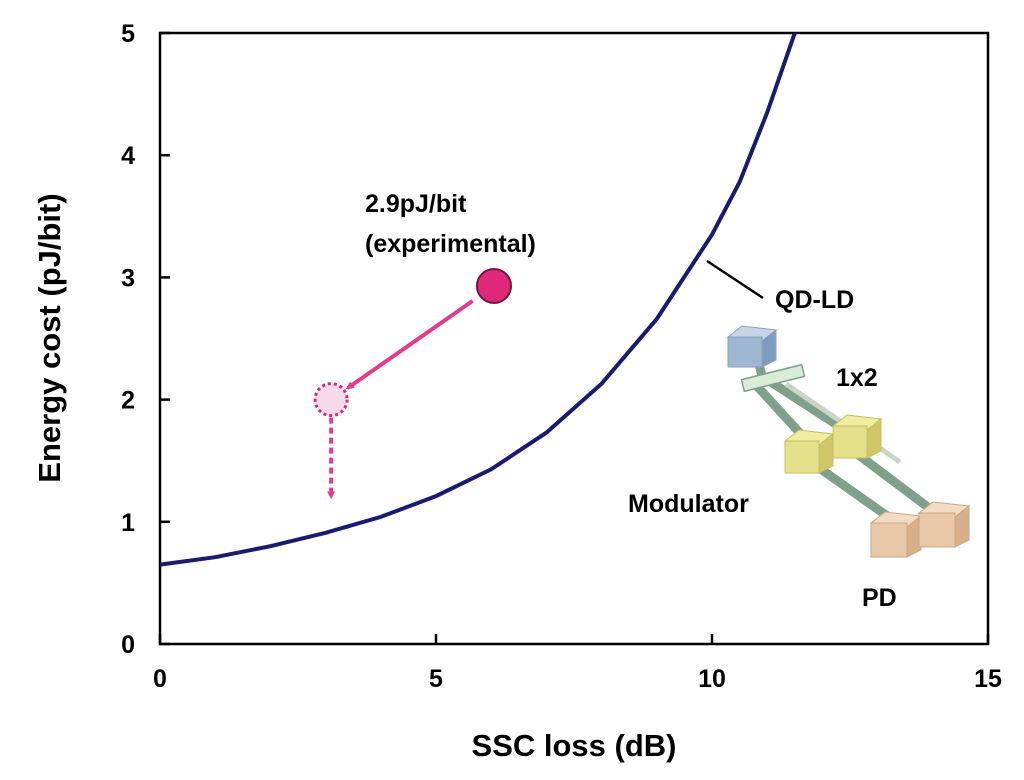 The width and height of the screenshot is (1024, 780). I want to click on splitter-1x2, so click(773, 378).